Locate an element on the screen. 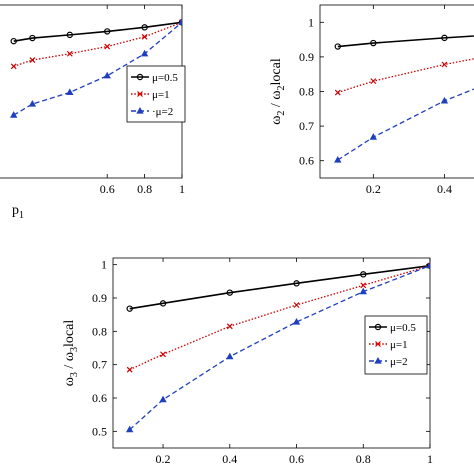 This screenshot has height=474, width=474. legend: μ=0.5 μ=1 μ=2 is located at coordinates (396, 345).